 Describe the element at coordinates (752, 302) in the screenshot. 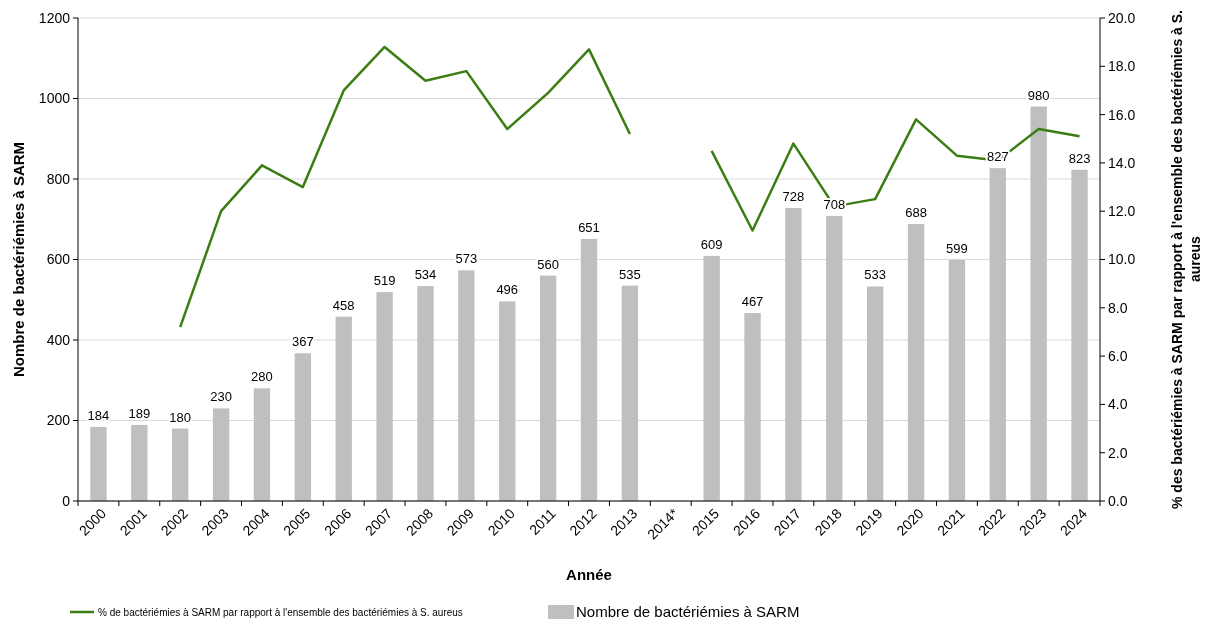

I see `data-label: 467` at that location.